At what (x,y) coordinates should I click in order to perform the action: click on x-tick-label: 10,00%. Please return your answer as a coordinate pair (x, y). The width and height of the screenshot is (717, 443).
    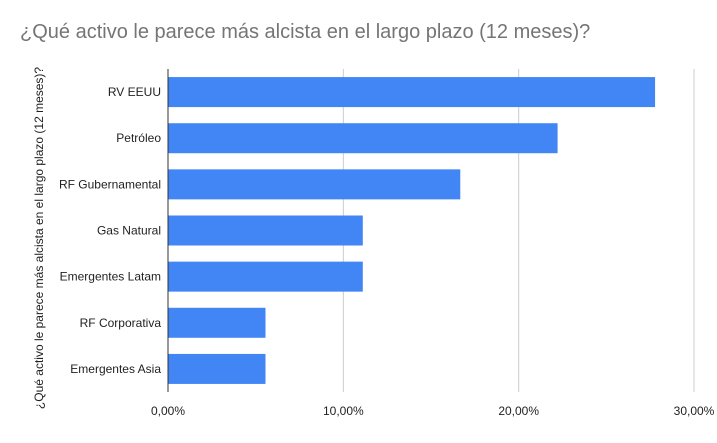
    Looking at the image, I should click on (343, 411).